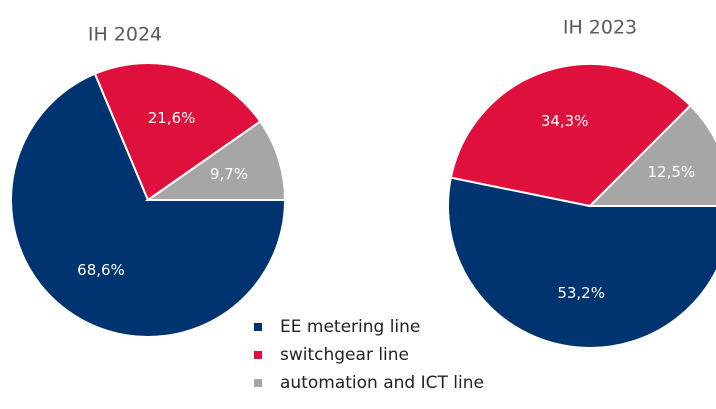 This screenshot has width=716, height=409. Describe the element at coordinates (581, 293) in the screenshot. I see `value-label: 53,2%` at that location.